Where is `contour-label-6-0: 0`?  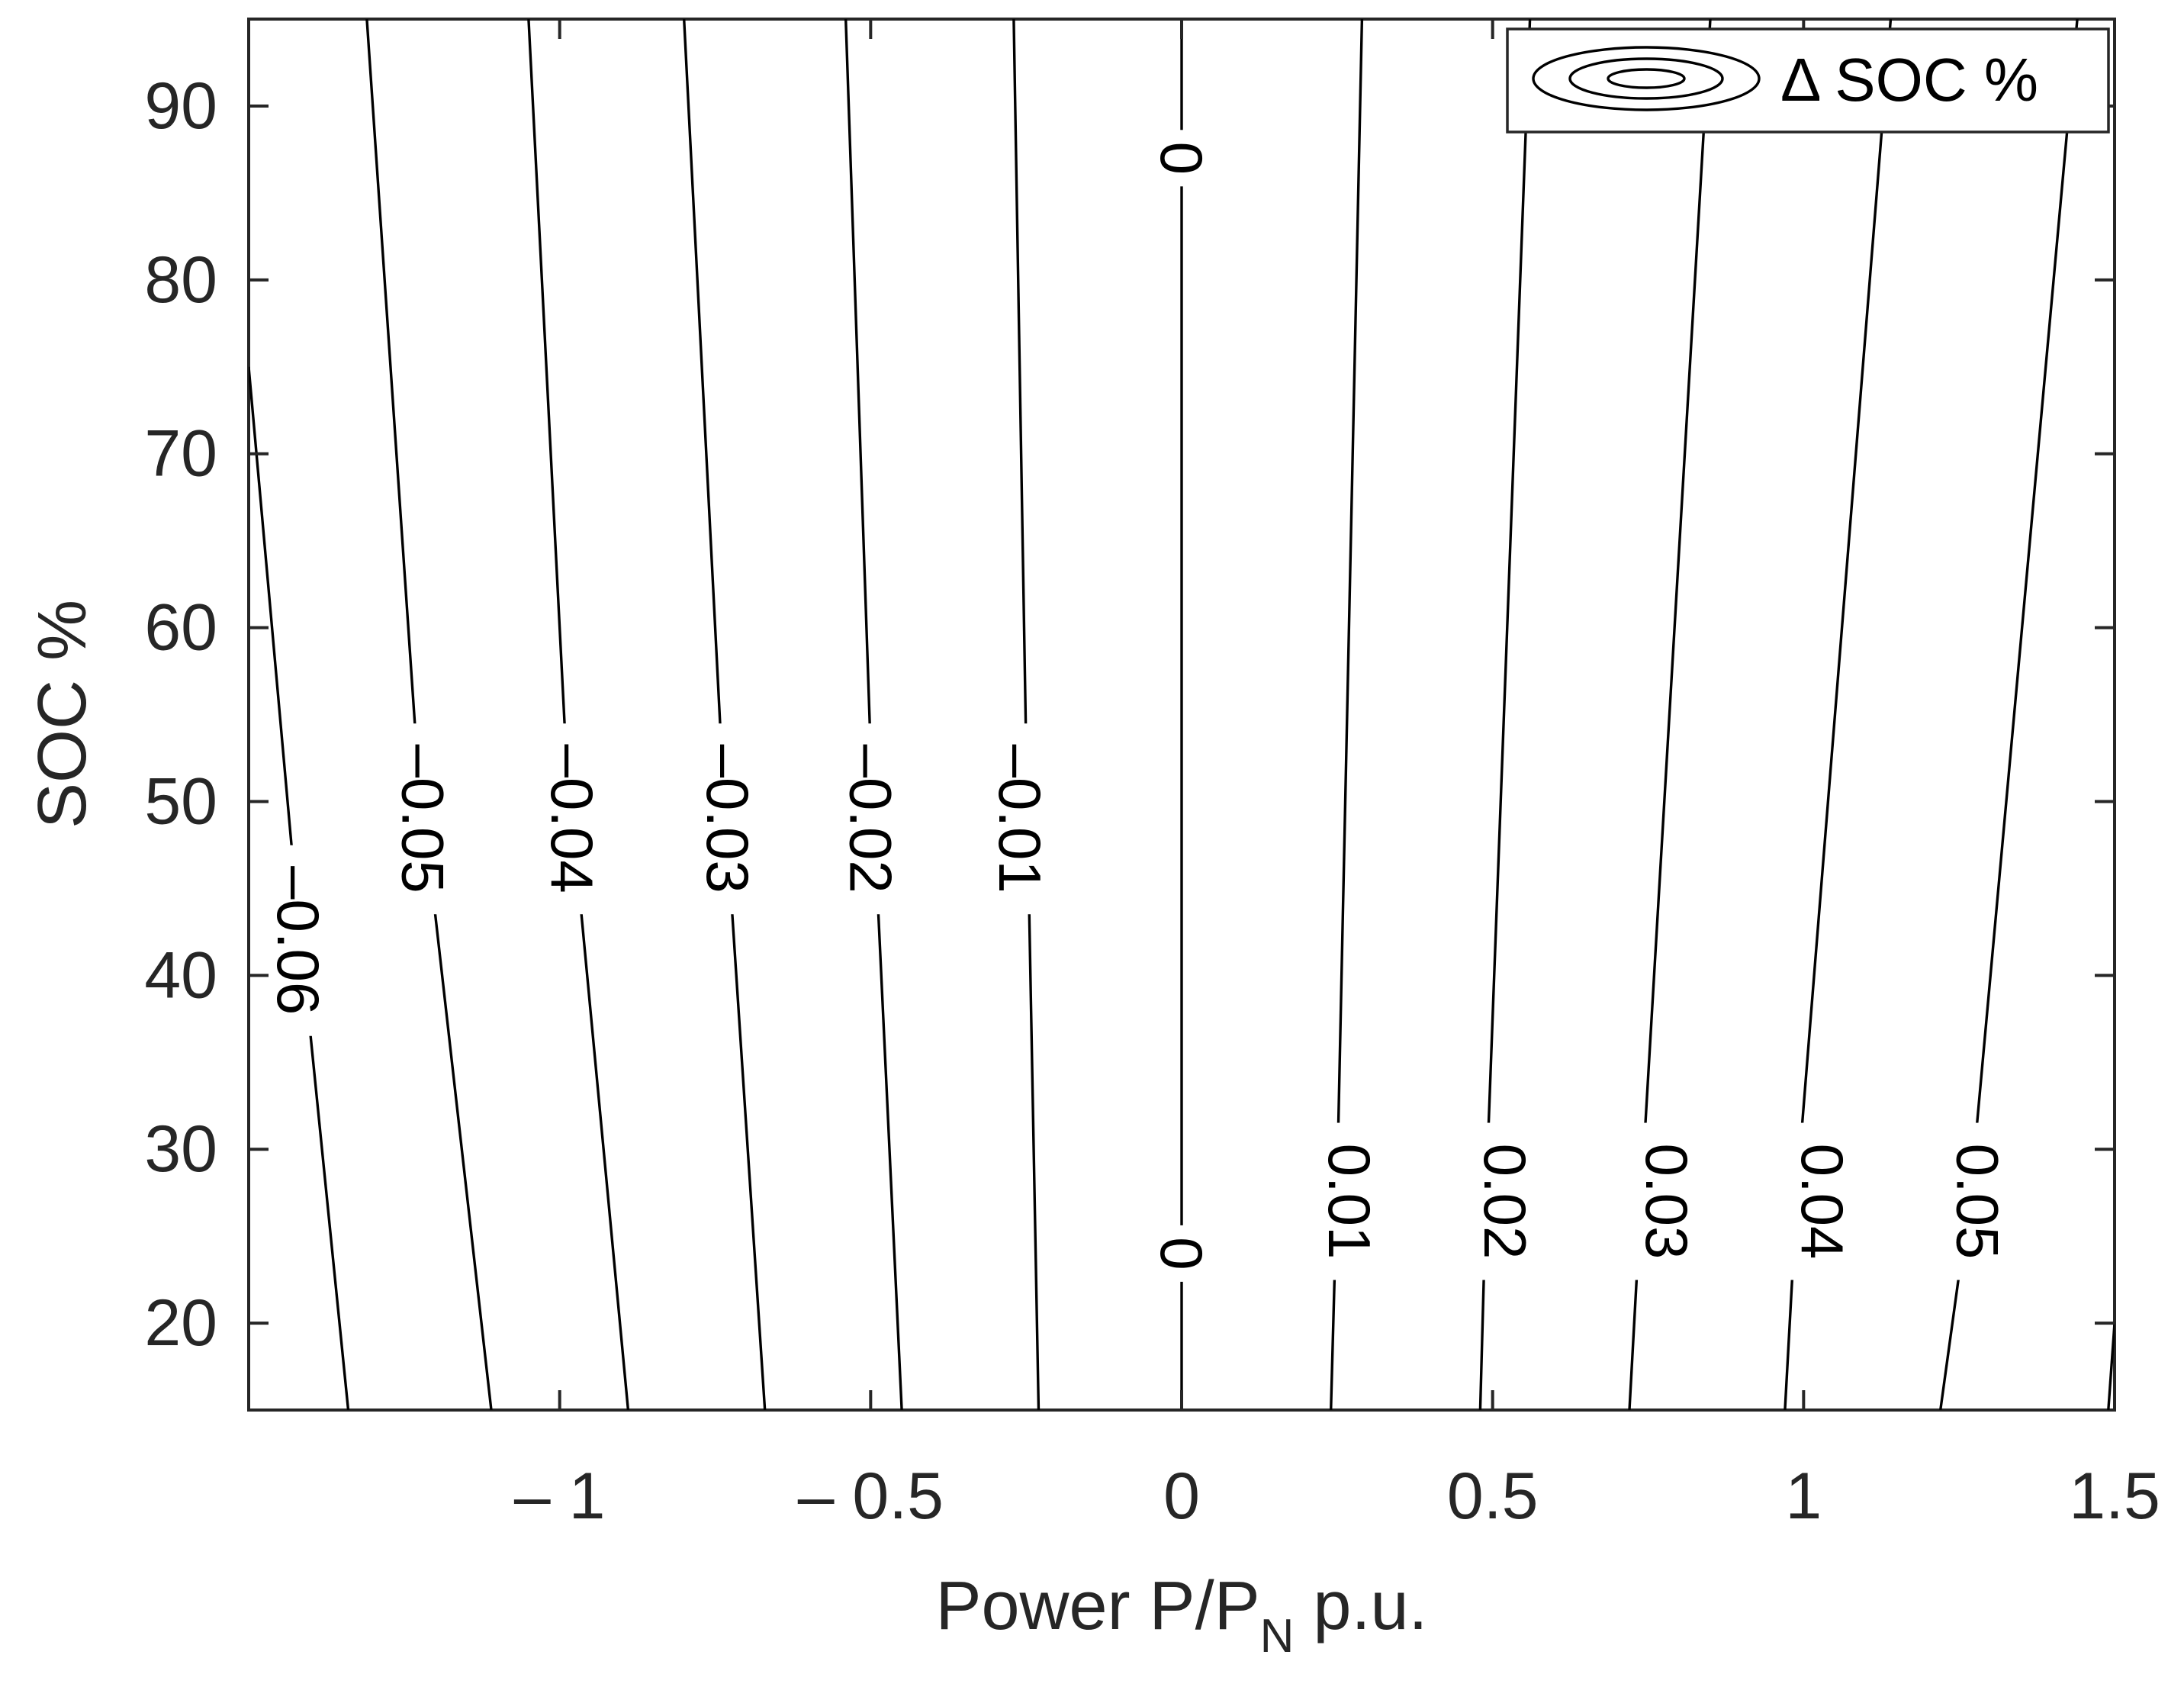
contour-label-6-0: 0 is located at coordinates (1181, 158).